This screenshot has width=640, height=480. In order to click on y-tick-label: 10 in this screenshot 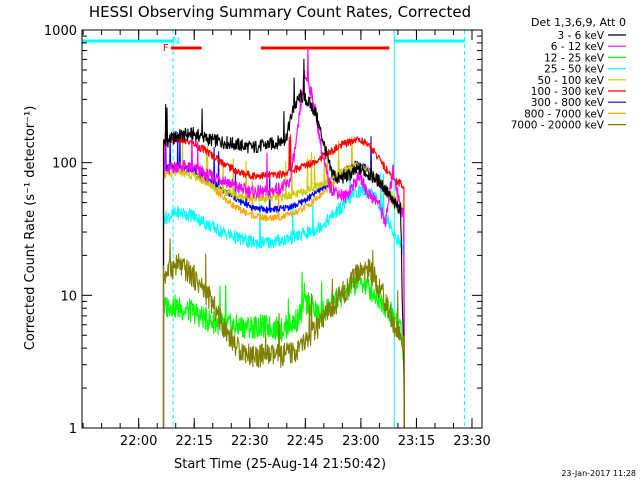, I will do `click(68, 296)`.